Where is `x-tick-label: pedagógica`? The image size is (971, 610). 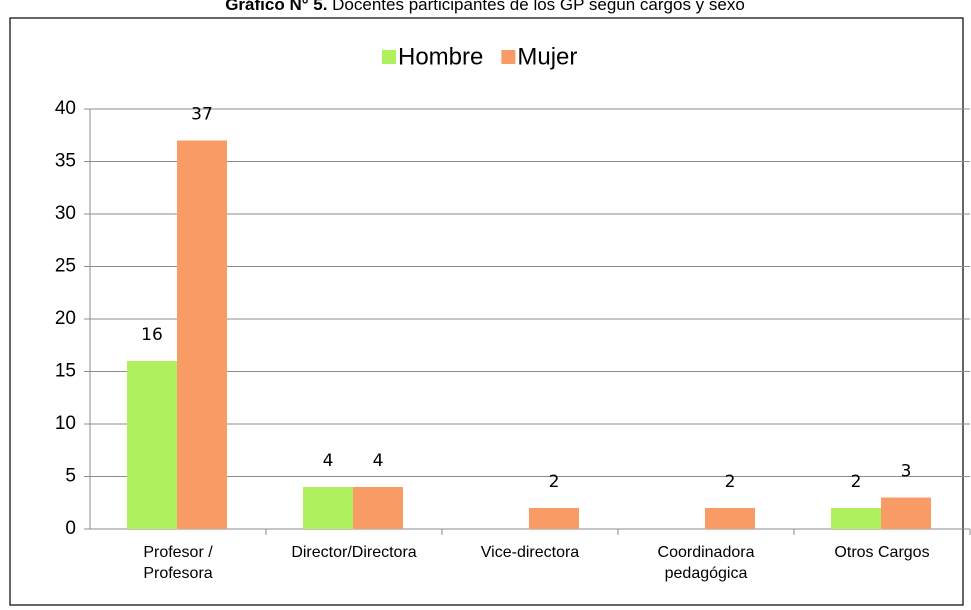 x-tick-label: pedagógica is located at coordinates (706, 573).